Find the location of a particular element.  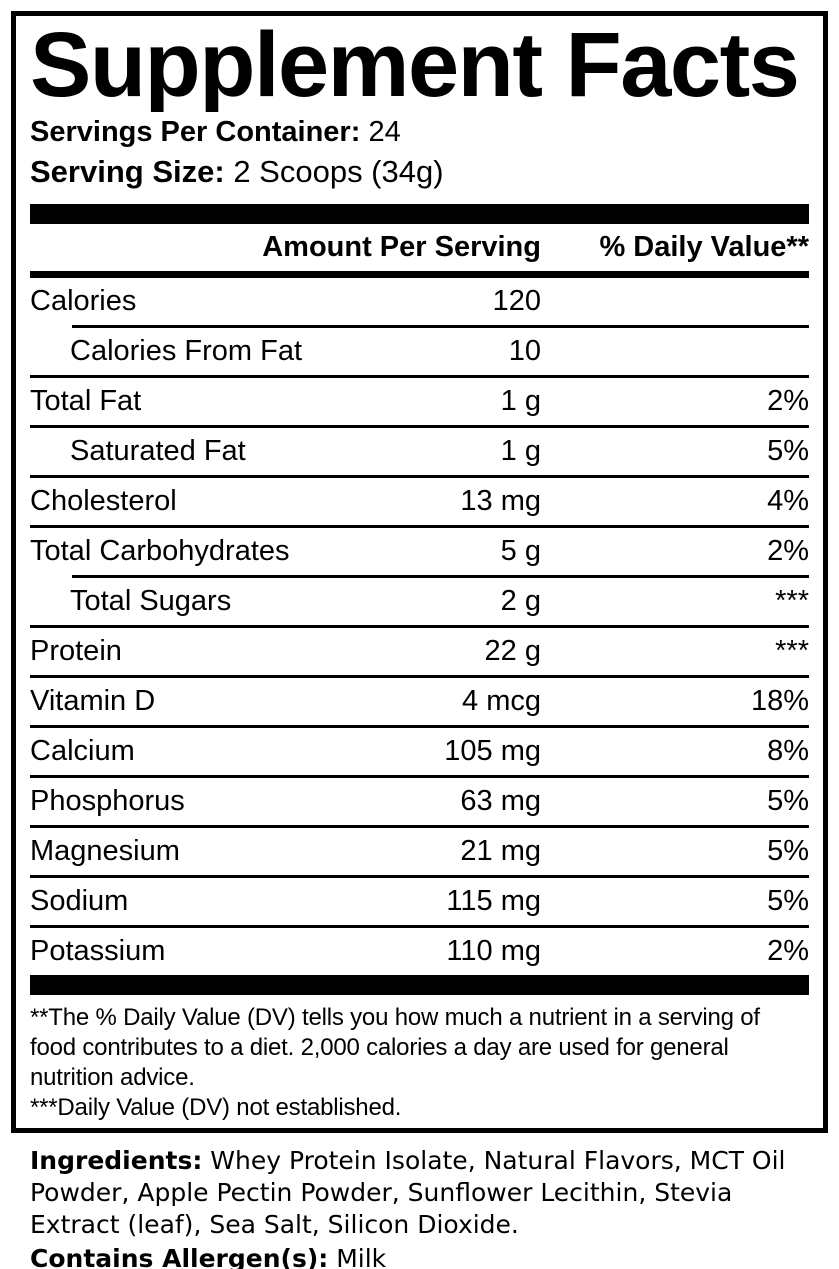

nutrient-daily-value: 18% is located at coordinates (779, 701).